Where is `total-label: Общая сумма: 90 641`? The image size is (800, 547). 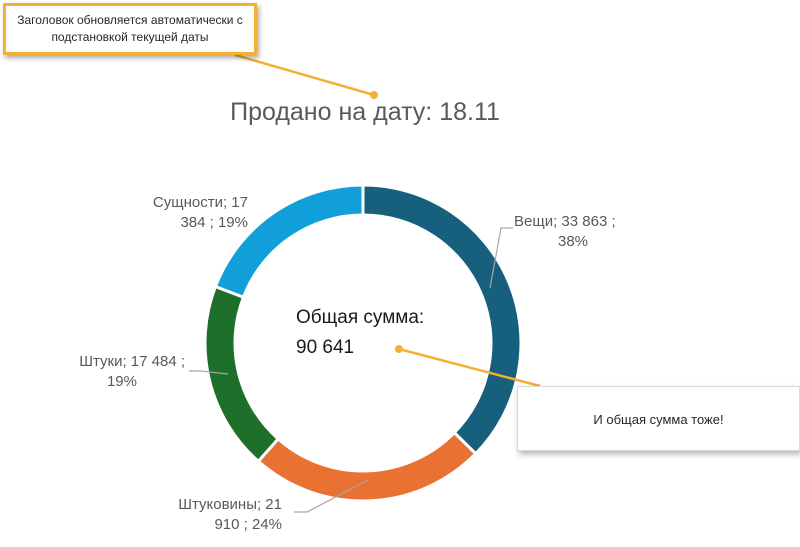
total-label: Общая сумма: 90 641 is located at coordinates (360, 333).